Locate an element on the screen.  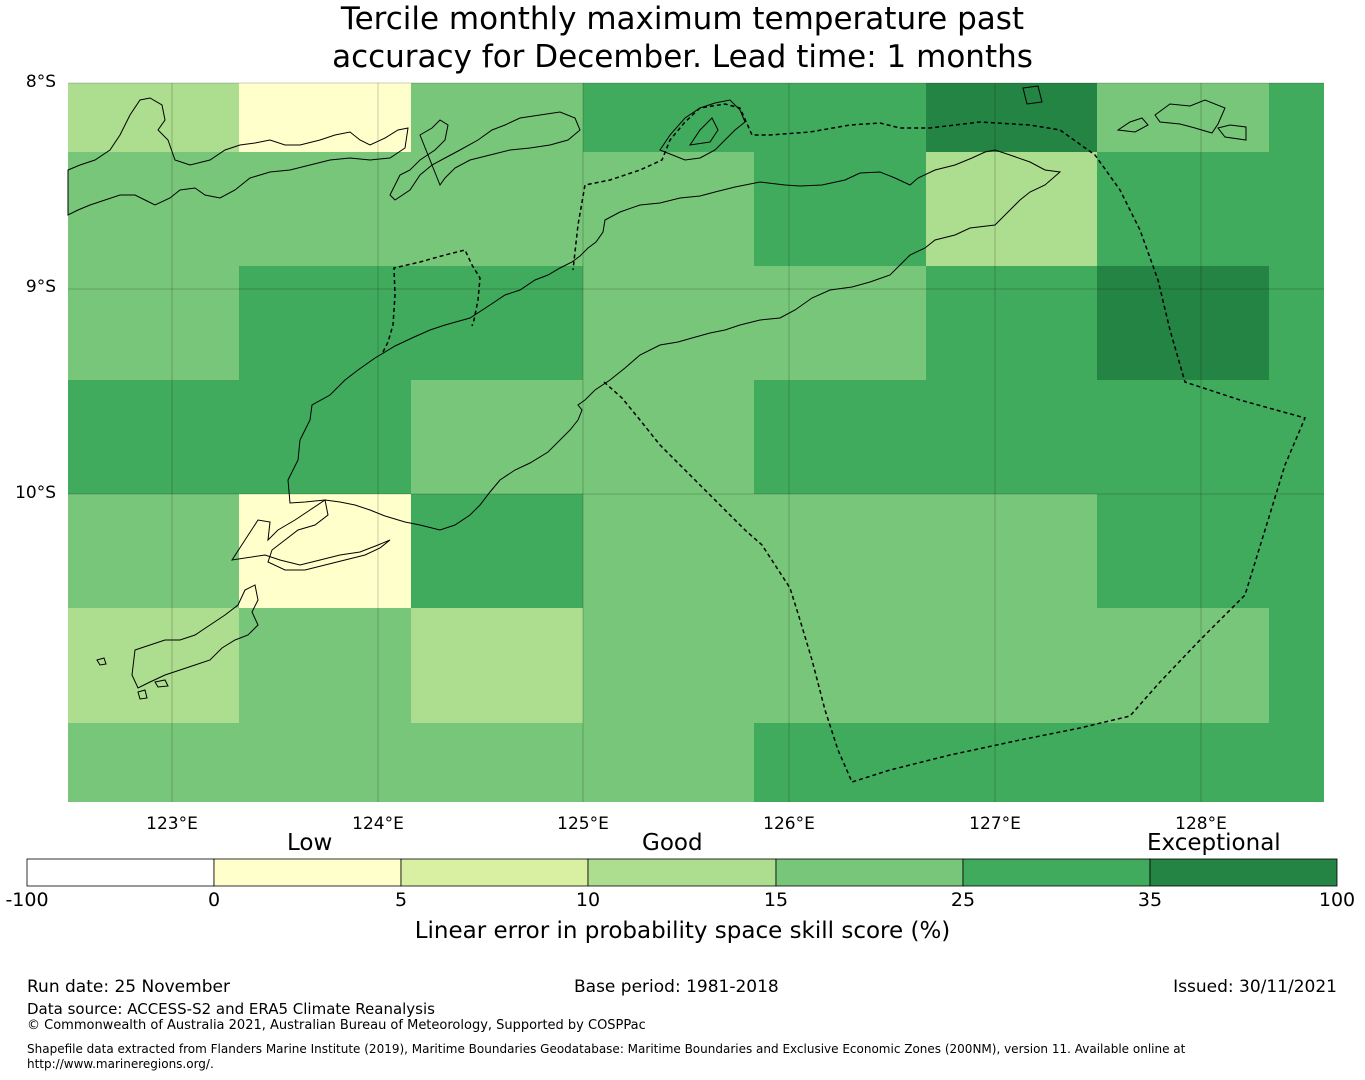
colorbar-blocks is located at coordinates (682, 872).